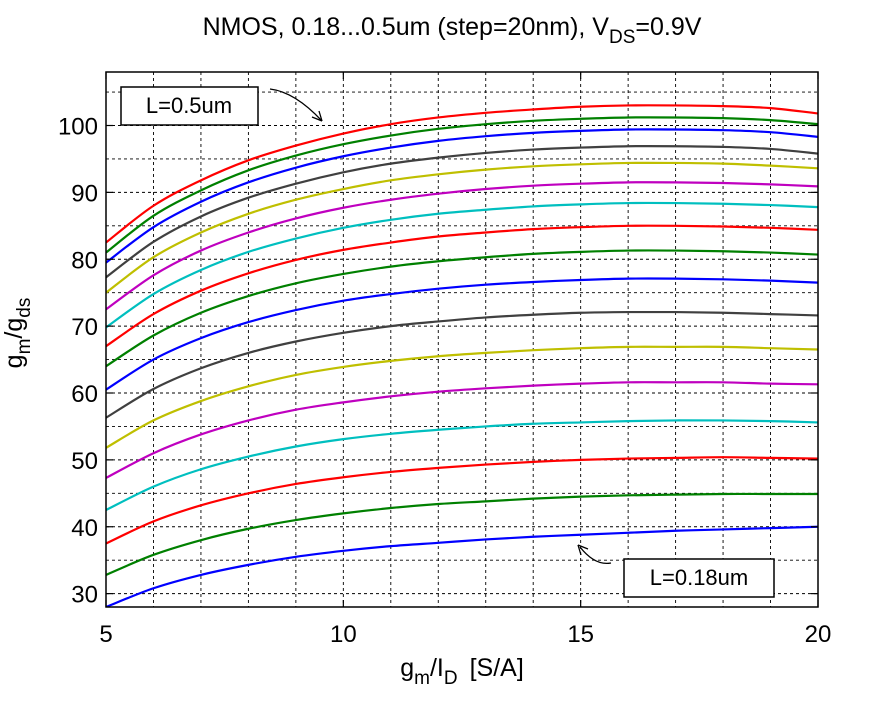  What do you see at coordinates (84, 327) in the screenshot?
I see `y-tick-label: 70` at bounding box center [84, 327].